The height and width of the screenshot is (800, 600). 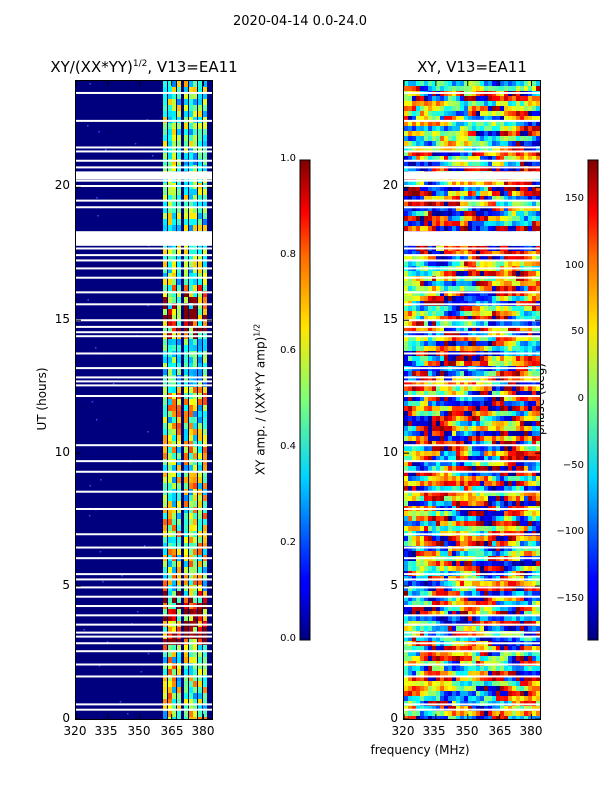 What do you see at coordinates (394, 585) in the screenshot?
I see `phase-y-tick-5: 5` at bounding box center [394, 585].